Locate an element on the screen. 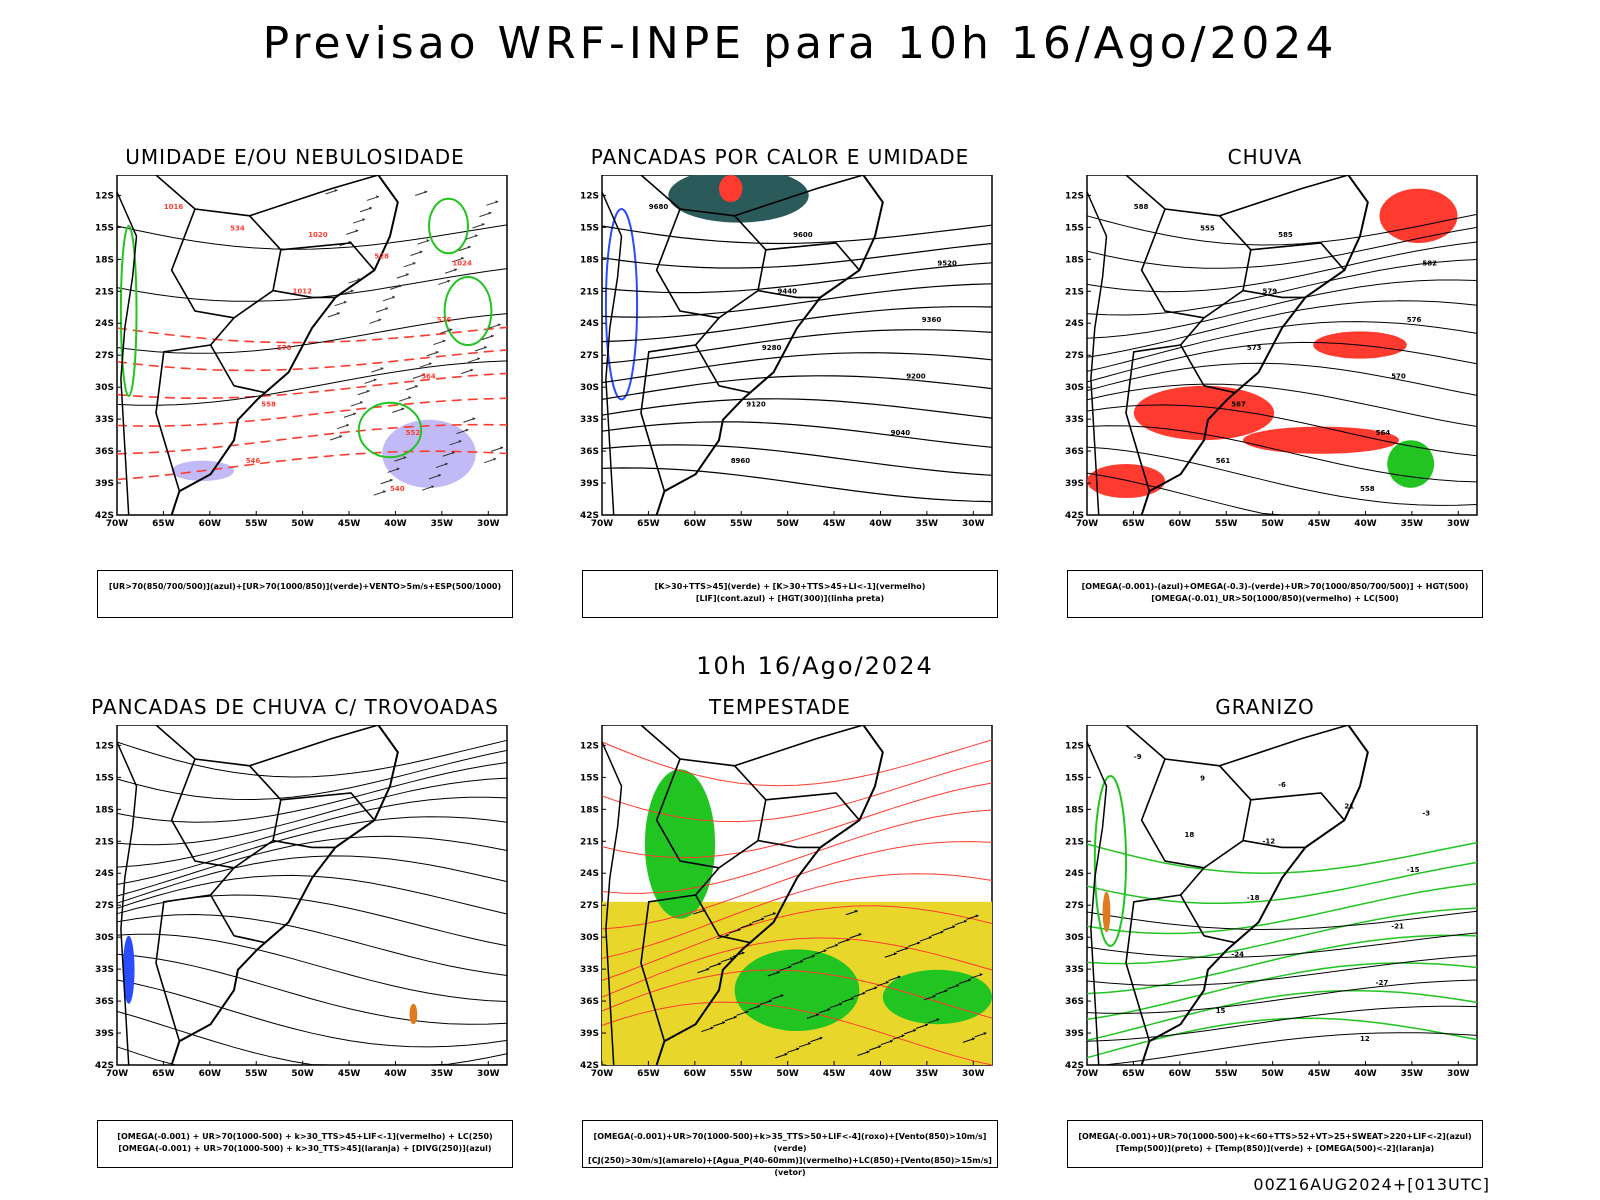  contour-label: 9280 is located at coordinates (772, 348).